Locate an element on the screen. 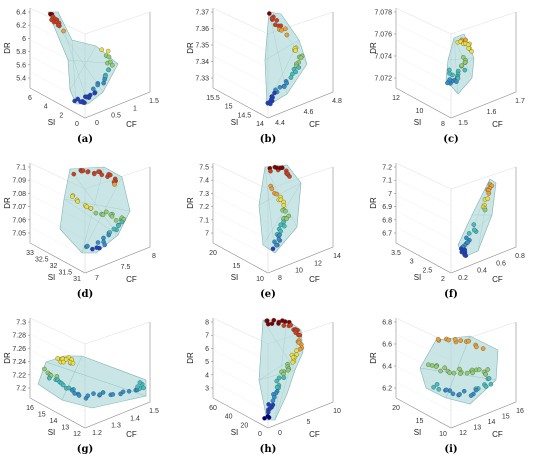  cf-tick-label: 0.4 is located at coordinates (482, 271).